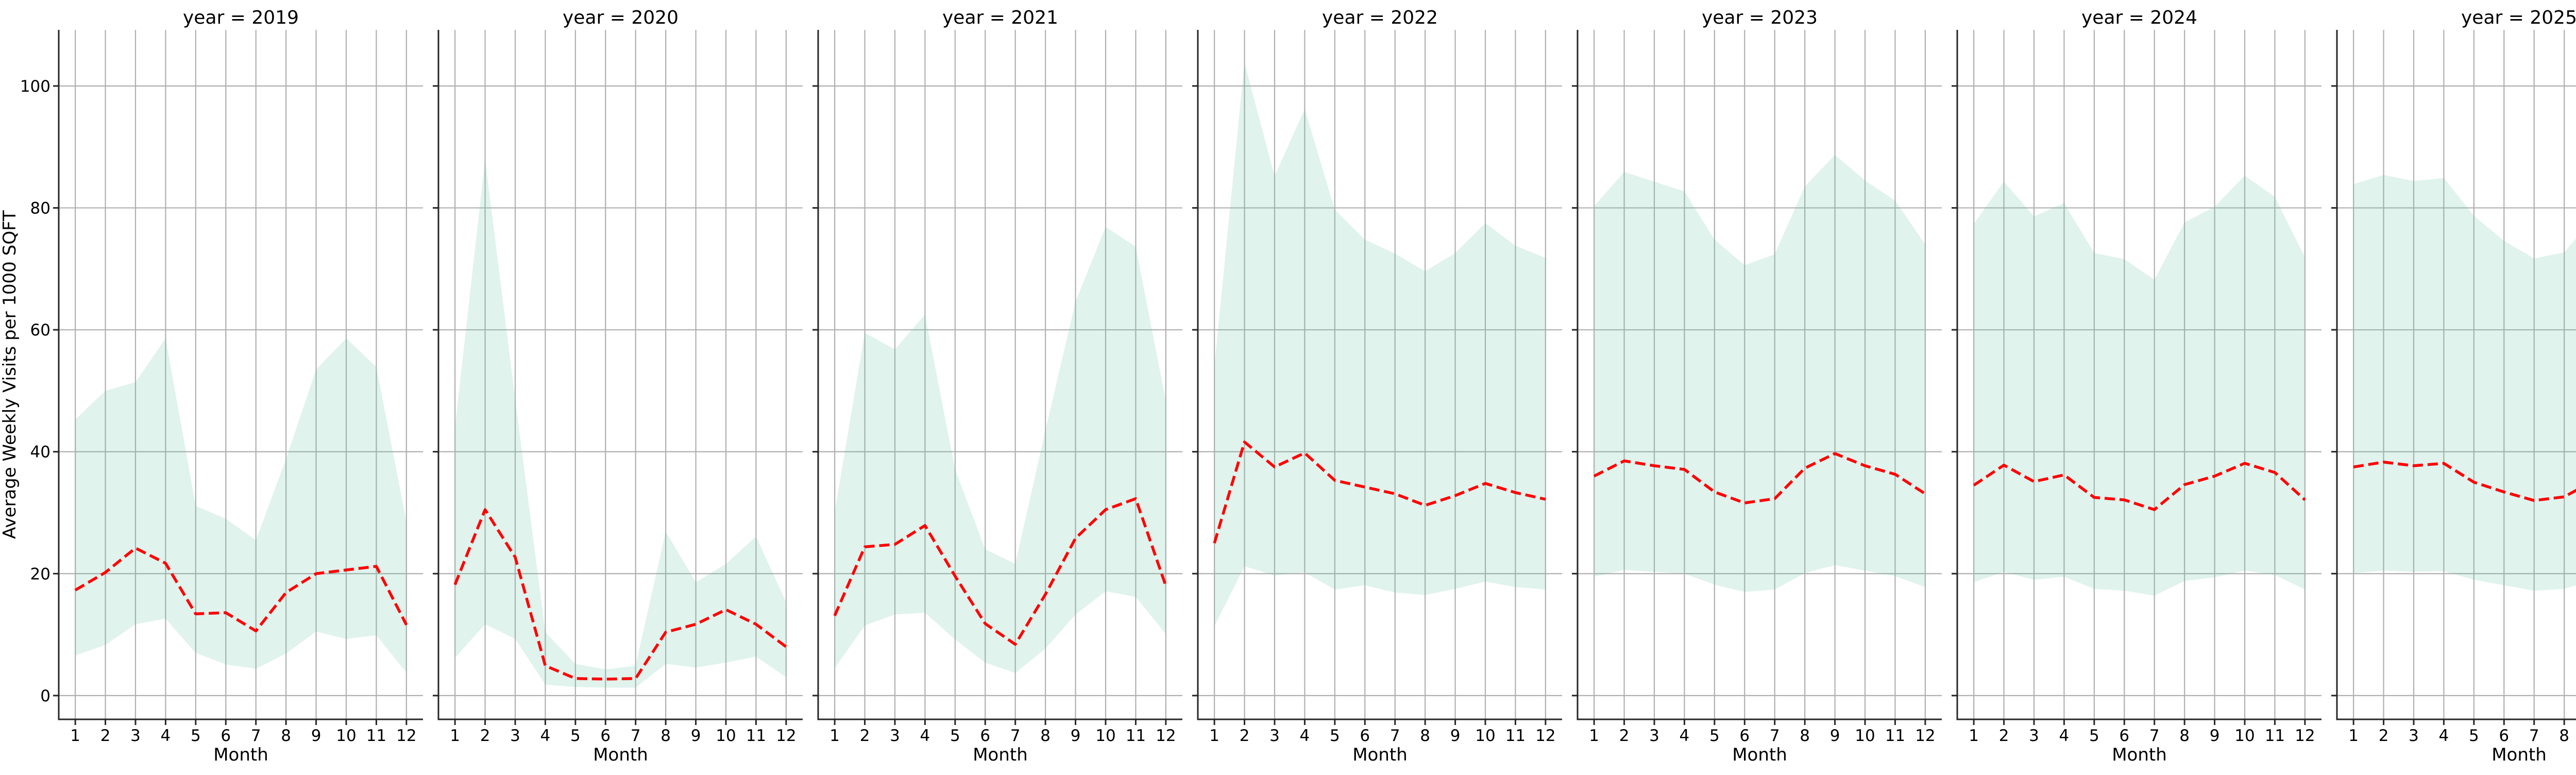 Image resolution: width=2576 pixels, height=775 pixels. I want to click on y-tick-label: 0, so click(45, 696).